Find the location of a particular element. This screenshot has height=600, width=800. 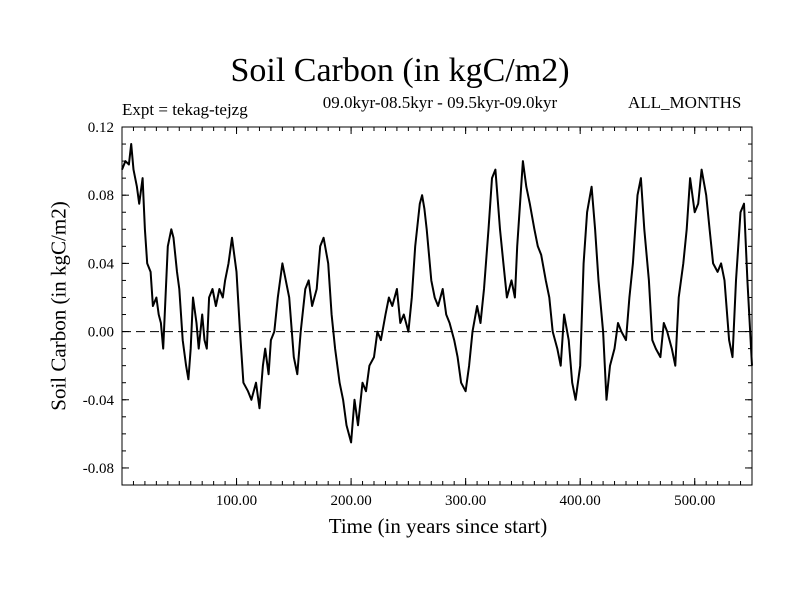

y-tick-label: -0.08 is located at coordinates (98, 469).